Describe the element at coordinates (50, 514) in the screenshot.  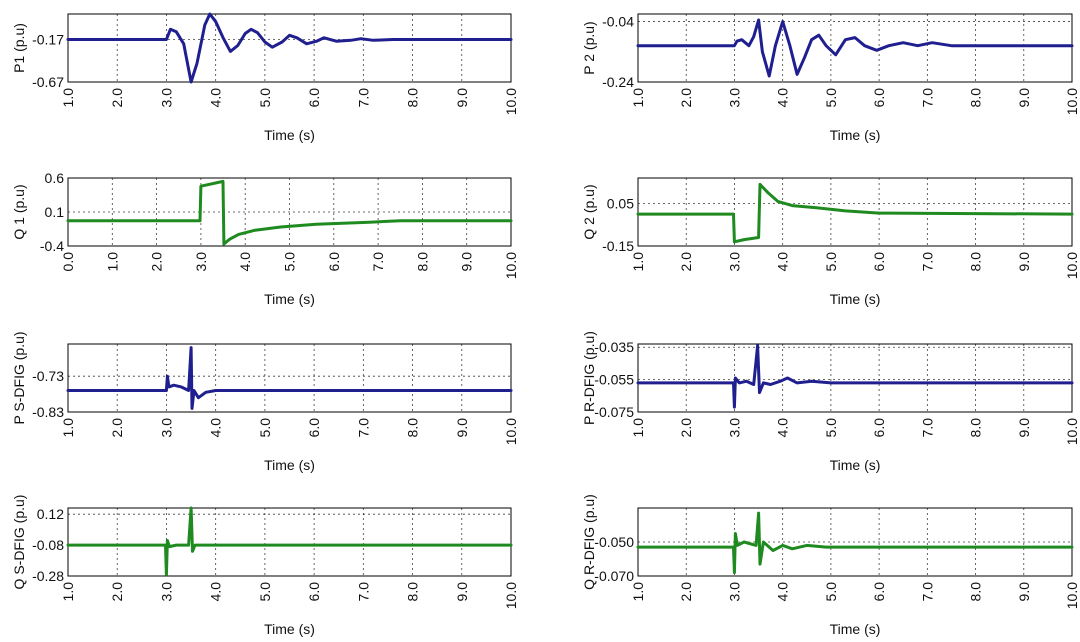
I see `chart-q-s-dfig-ytick-label: 0.12` at that location.